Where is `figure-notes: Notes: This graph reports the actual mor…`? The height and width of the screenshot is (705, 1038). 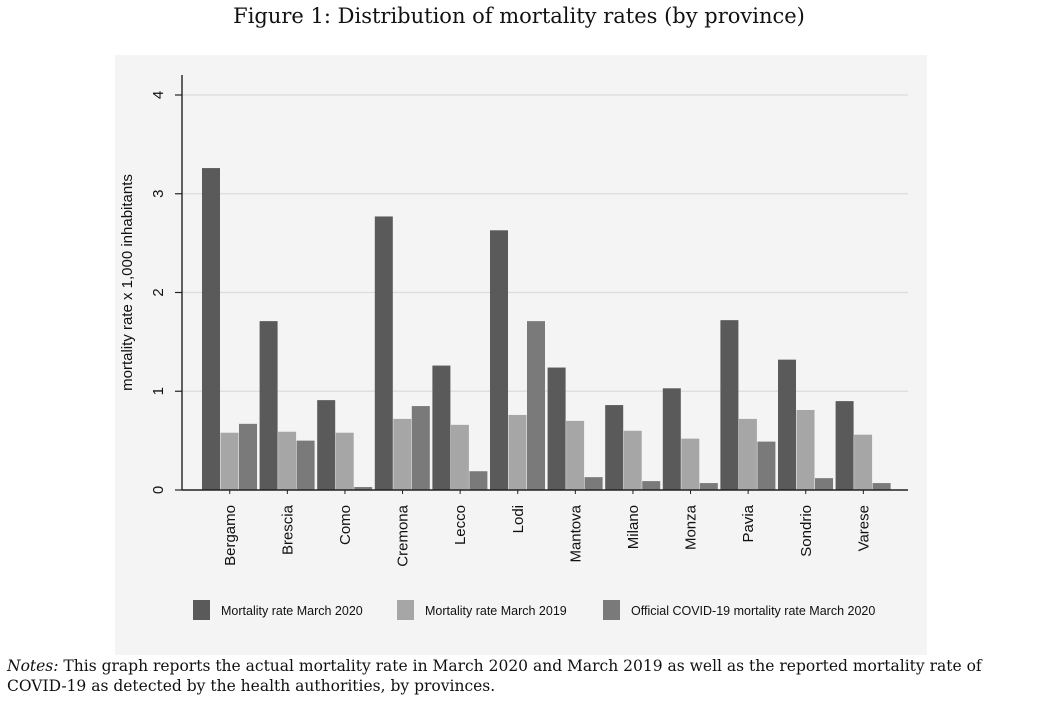
figure-notes: Notes: This graph reports the actual mor… is located at coordinates (521, 676).